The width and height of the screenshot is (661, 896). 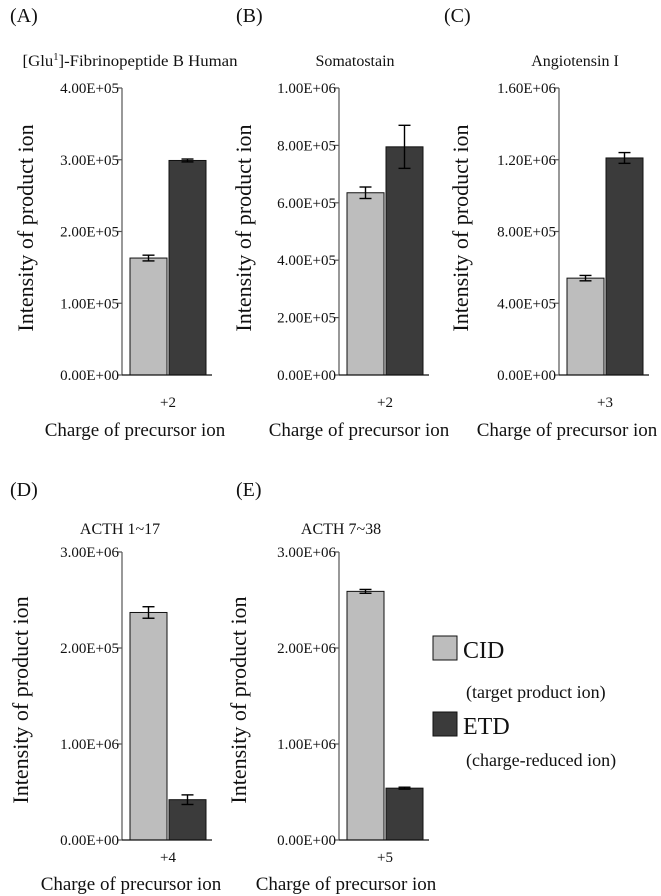 What do you see at coordinates (120, 529) in the screenshot?
I see `panel-title: ACTH 1~17` at bounding box center [120, 529].